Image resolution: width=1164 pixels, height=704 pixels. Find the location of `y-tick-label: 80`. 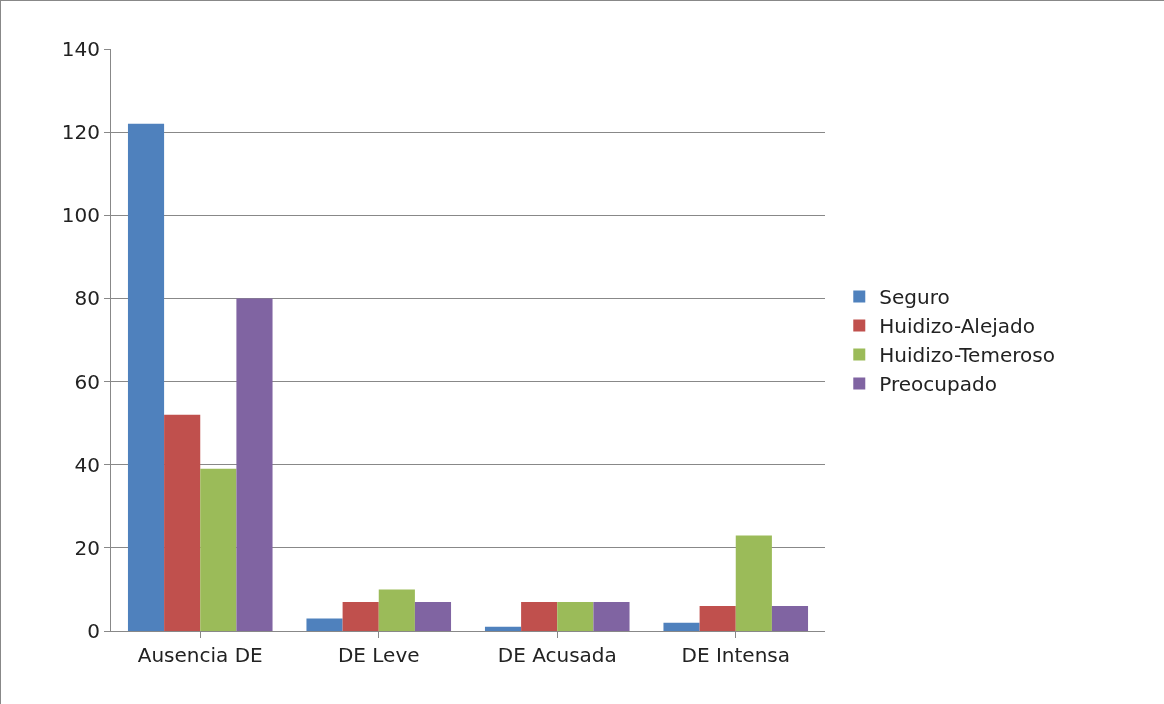

y-tick-label: 80 is located at coordinates (87, 298).